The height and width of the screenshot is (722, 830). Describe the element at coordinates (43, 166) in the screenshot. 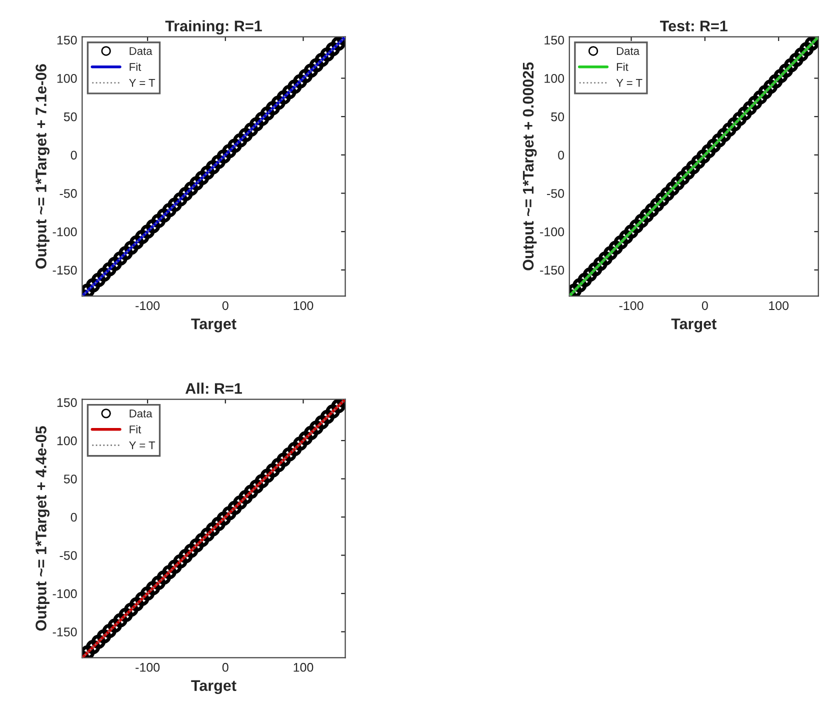

I see `y-axis-title: Output ~= 1*Target + 7.1e-06` at that location.